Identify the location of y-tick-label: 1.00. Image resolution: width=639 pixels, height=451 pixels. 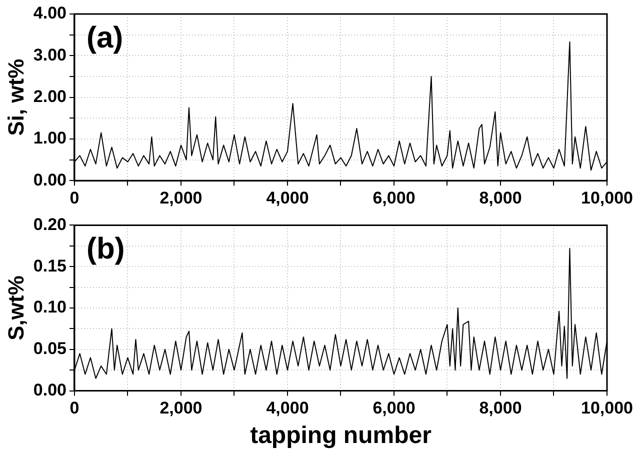
(49, 138).